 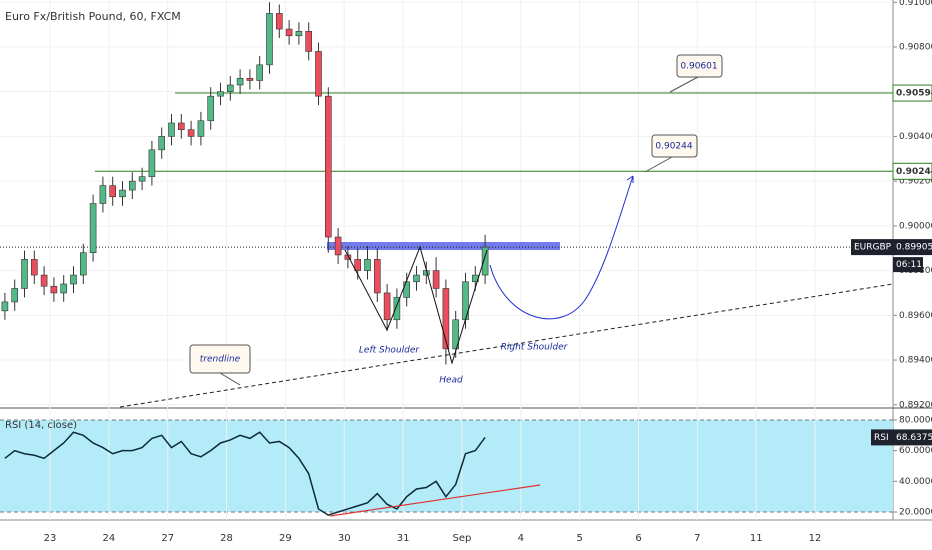 What do you see at coordinates (561, 247) in the screenshot?
I see `projection-arrow` at bounding box center [561, 247].